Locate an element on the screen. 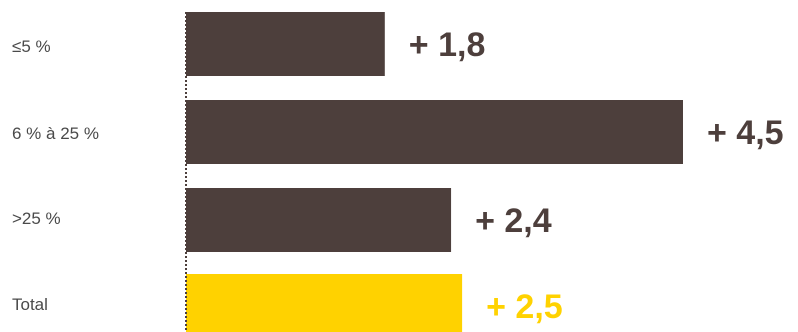  value-label-2: + 2,4 is located at coordinates (513, 221).